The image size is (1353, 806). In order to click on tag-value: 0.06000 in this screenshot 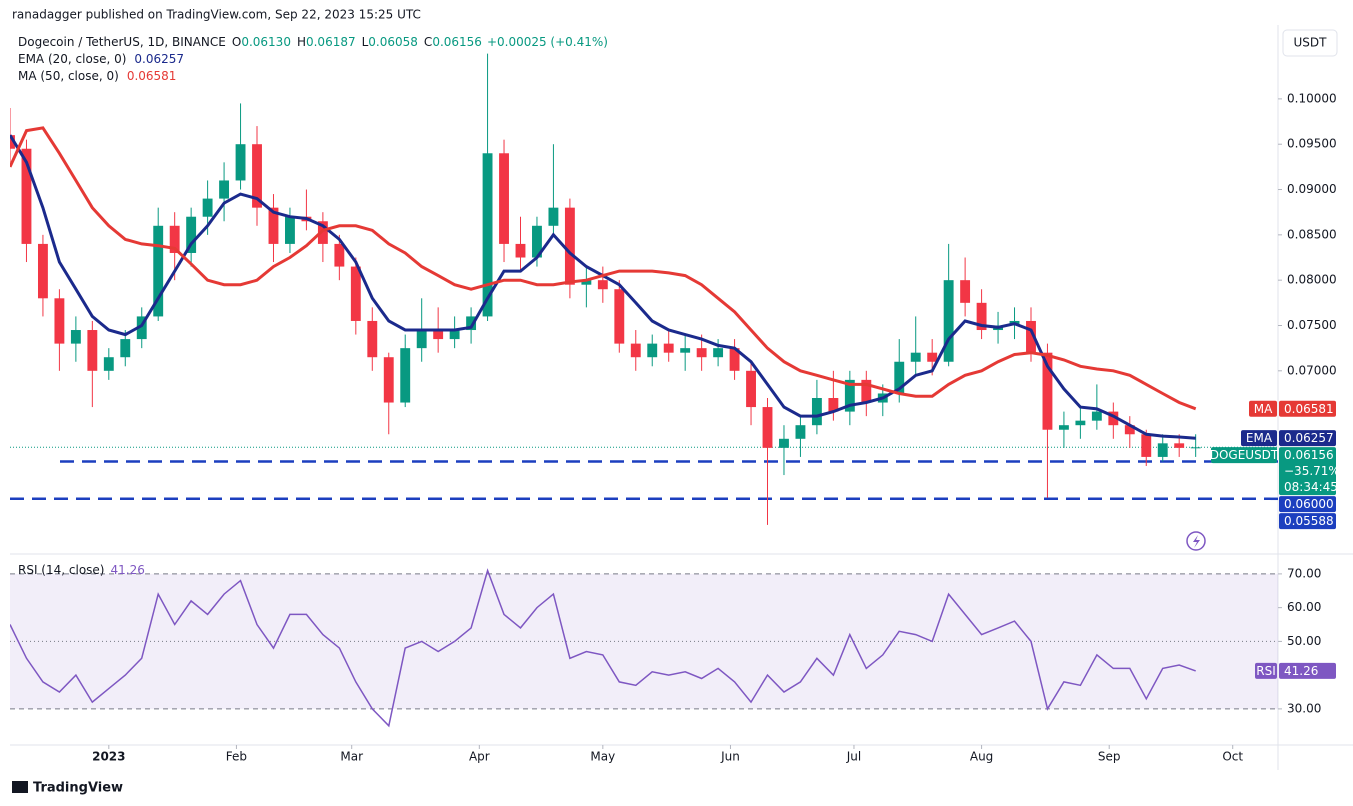, I will do `click(1309, 504)`.